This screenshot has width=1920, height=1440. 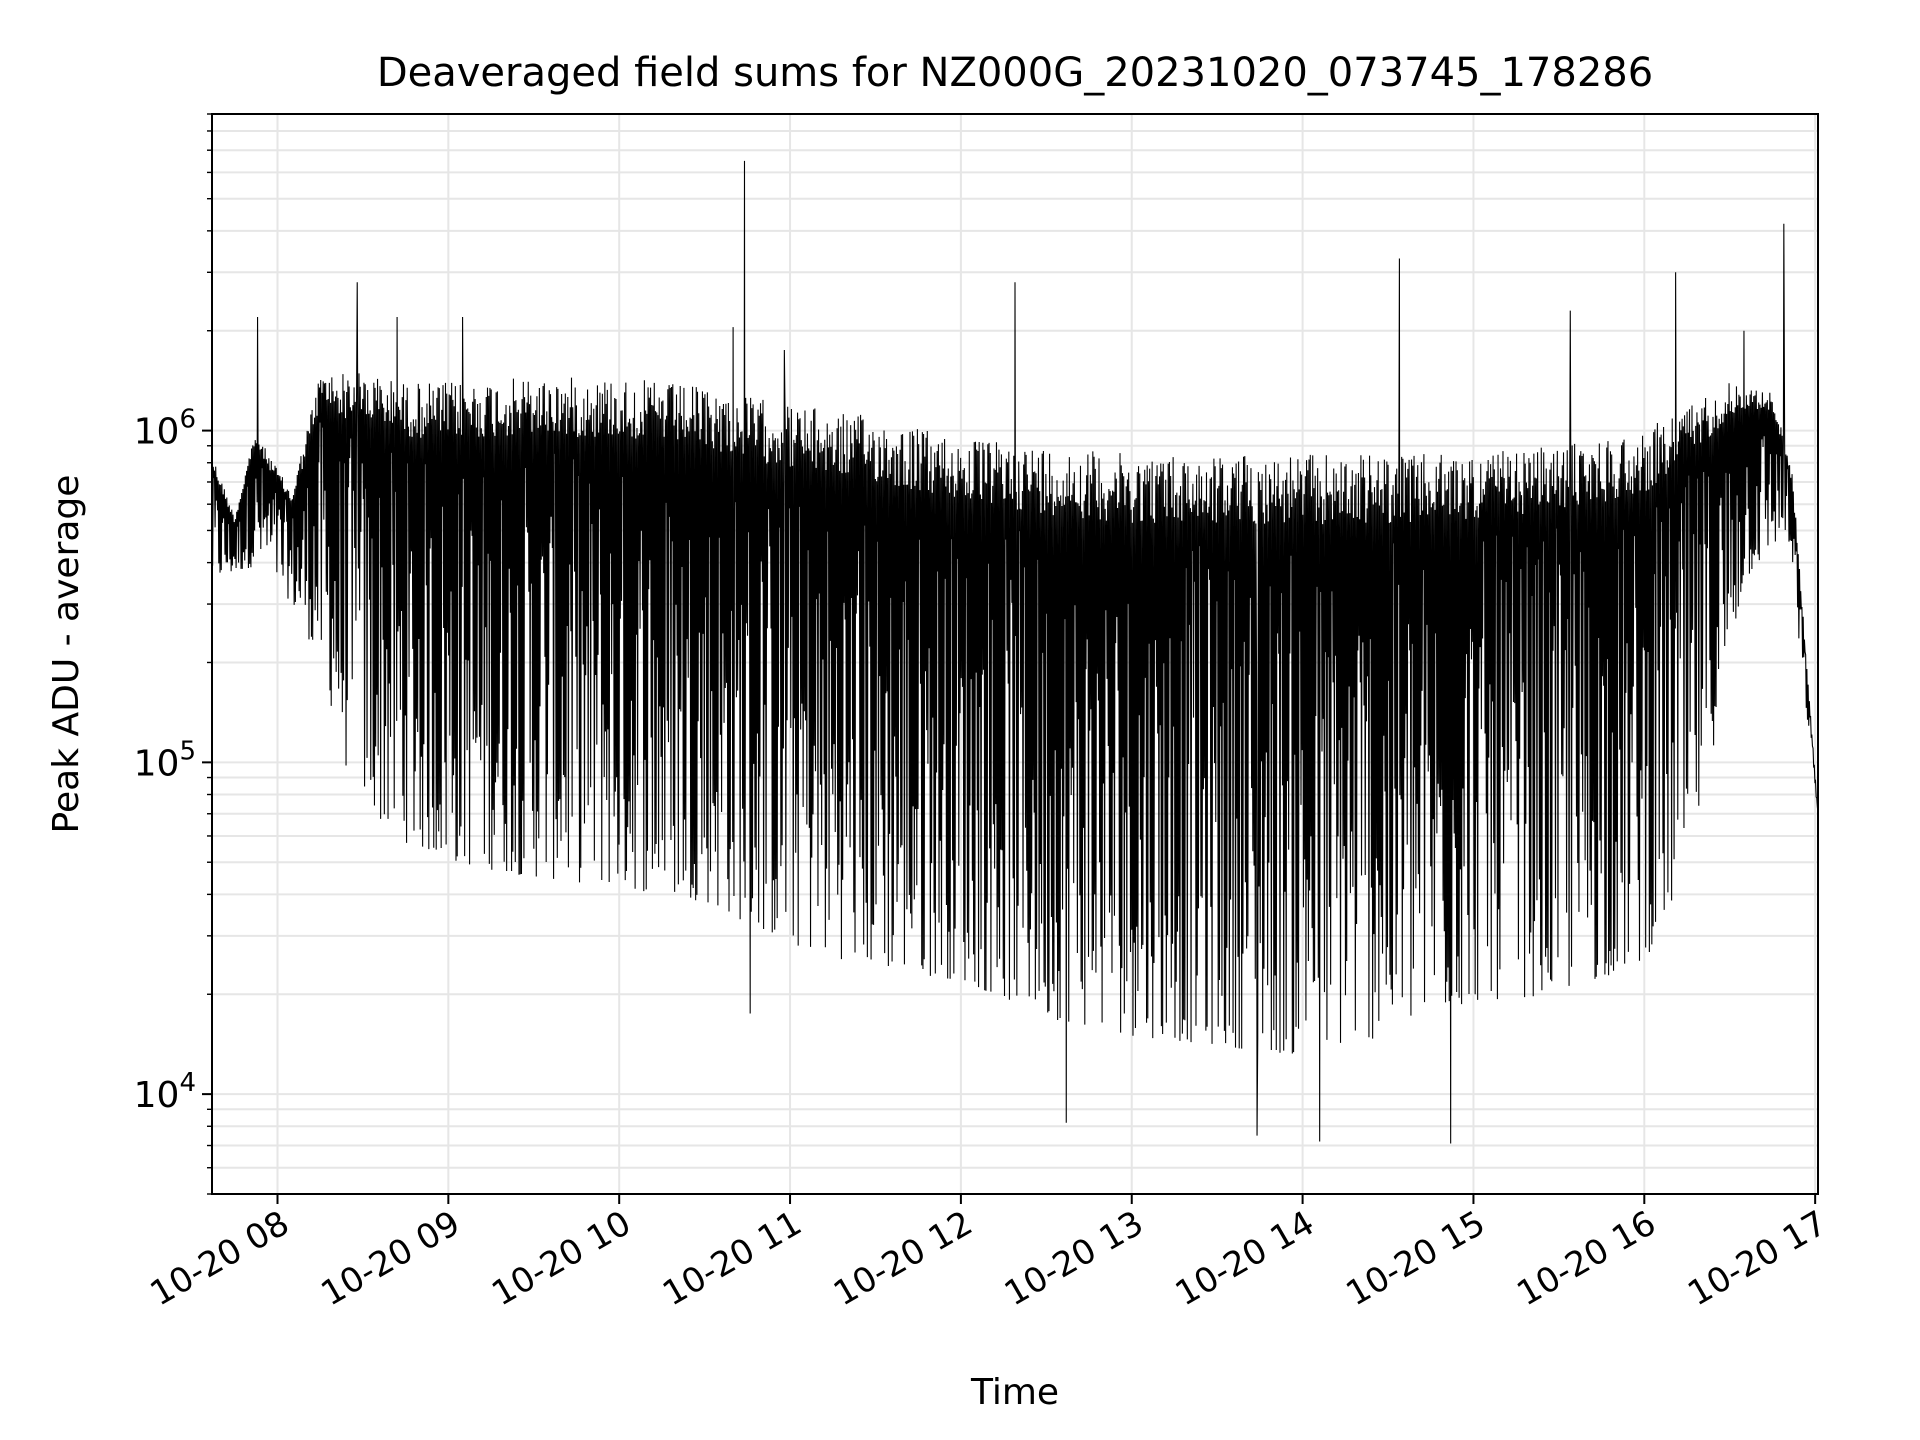 What do you see at coordinates (187, 420) in the screenshot?
I see `y-tick-exponent: 6` at bounding box center [187, 420].